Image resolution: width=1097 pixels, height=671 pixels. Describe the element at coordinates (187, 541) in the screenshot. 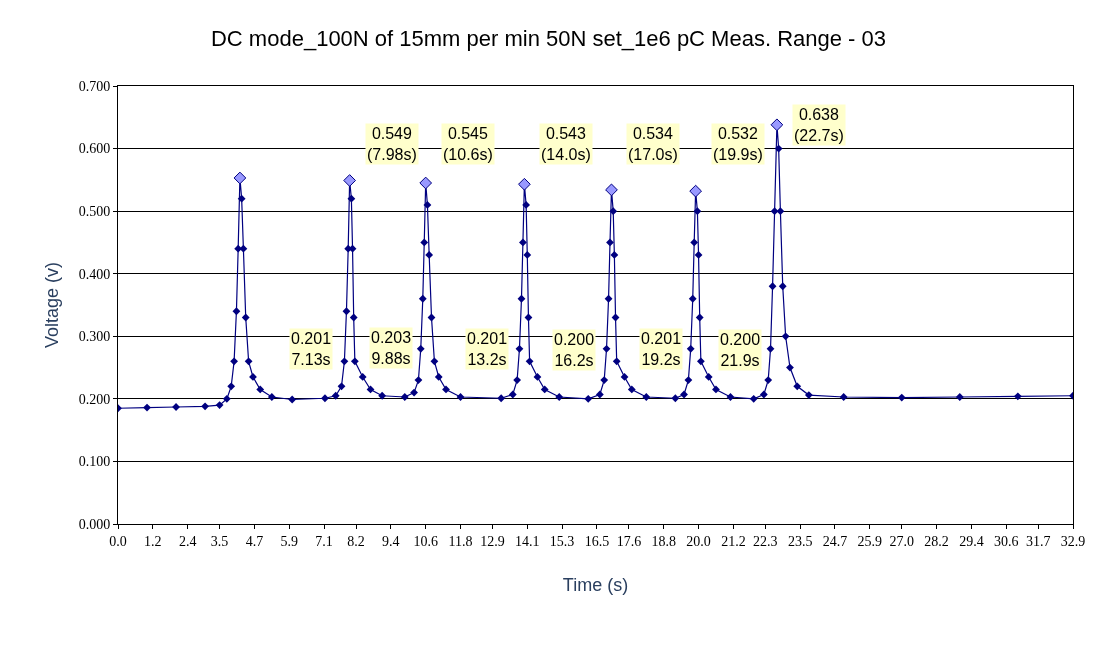

I see `x-tick-label: 2.4` at that location.